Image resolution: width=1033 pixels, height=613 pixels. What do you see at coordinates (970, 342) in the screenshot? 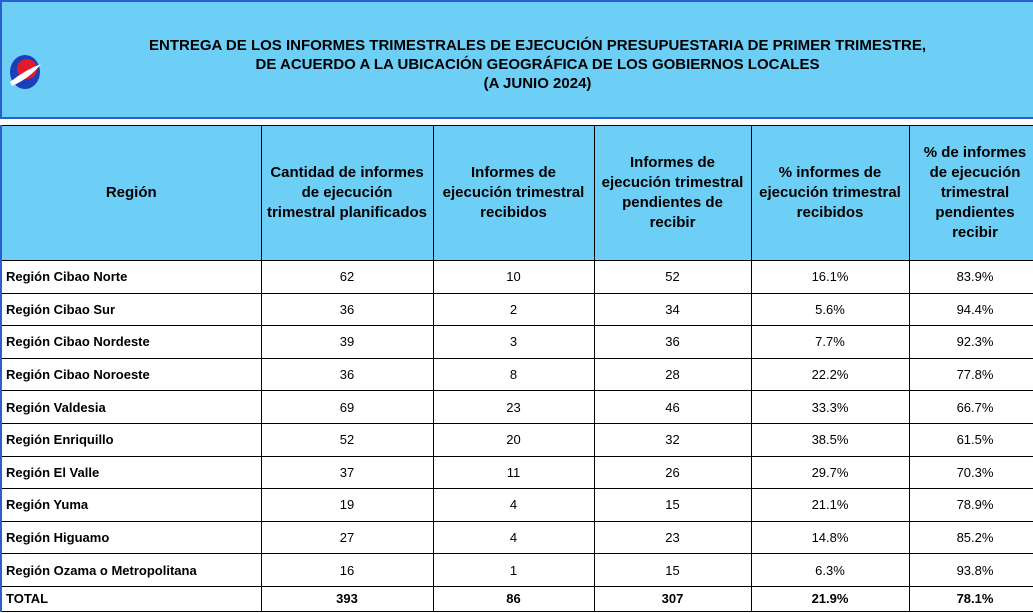
I see `cell: 92.3%` at bounding box center [970, 342].